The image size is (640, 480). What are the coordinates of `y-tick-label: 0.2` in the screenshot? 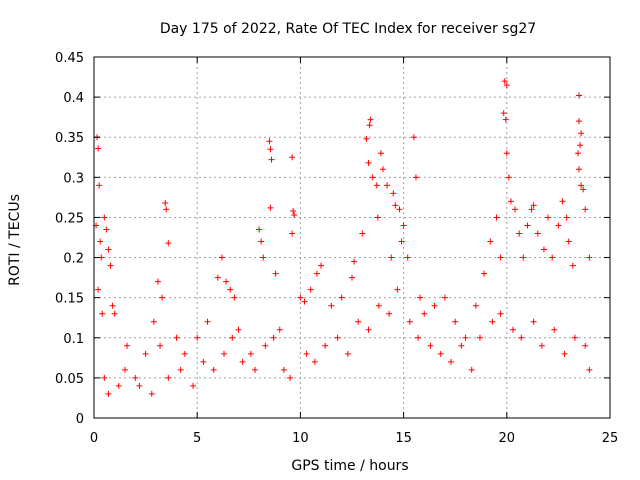 It's located at (73, 259).